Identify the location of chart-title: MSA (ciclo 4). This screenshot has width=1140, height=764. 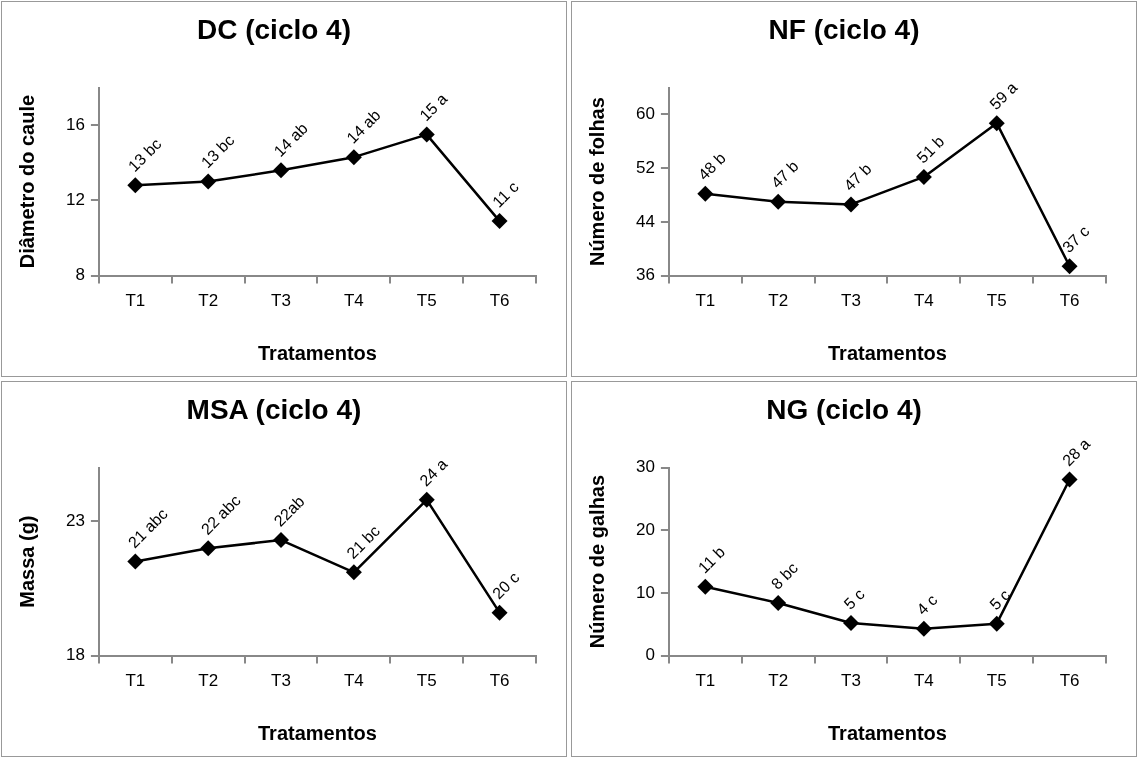
(274, 409).